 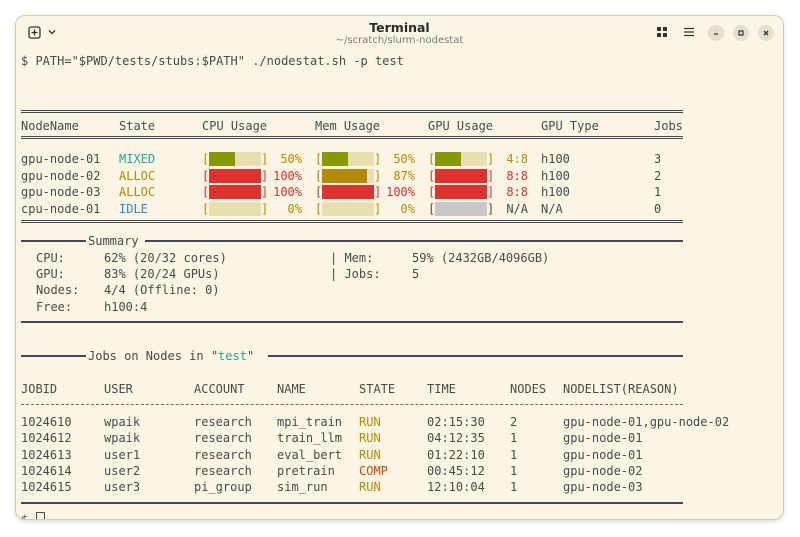 What do you see at coordinates (716, 33) in the screenshot?
I see `minimize-button` at bounding box center [716, 33].